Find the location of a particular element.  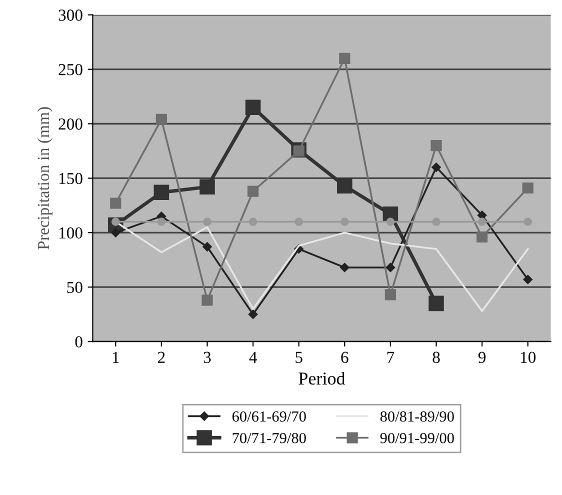

legend-label: 70/71-79/80 is located at coordinates (269, 438).